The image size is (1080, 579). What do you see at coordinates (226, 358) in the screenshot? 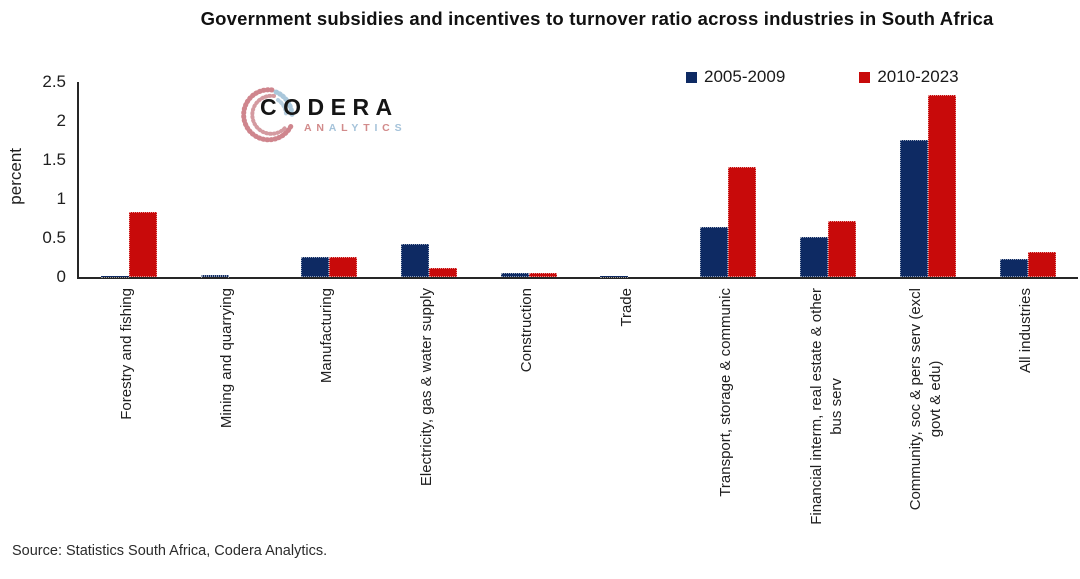
I see `category-label: Mining and quarrying` at bounding box center [226, 358].